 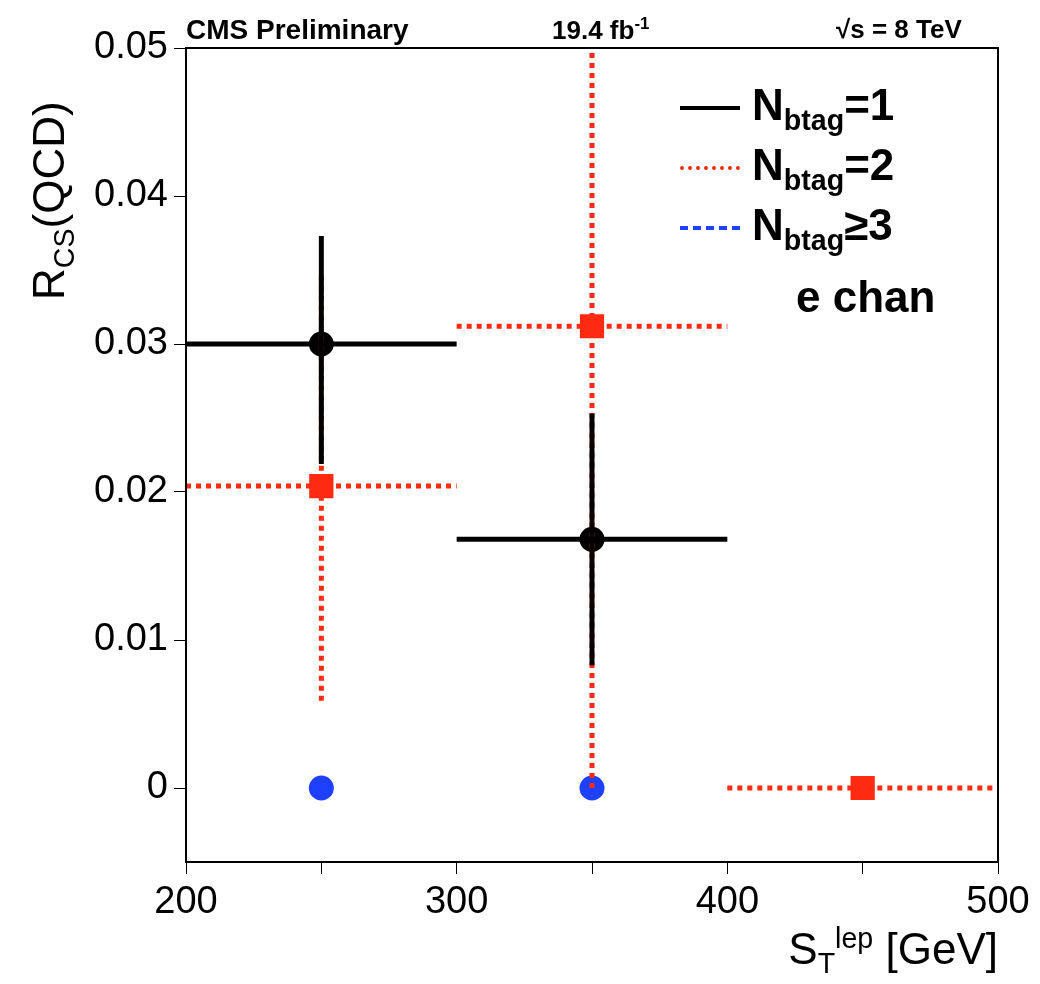 I want to click on legend-label: N$_{btag}$=1, so click(x=823, y=108).